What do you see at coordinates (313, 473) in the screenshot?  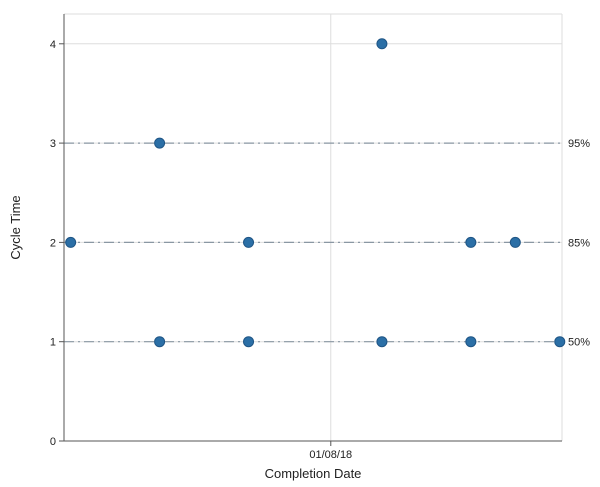 I see `x-axis-title: Completion Date` at bounding box center [313, 473].